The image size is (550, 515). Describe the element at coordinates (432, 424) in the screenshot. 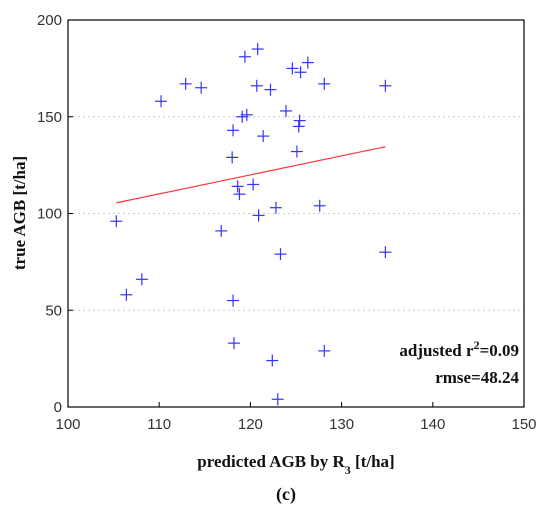

I see `x-tick-label: 140` at that location.